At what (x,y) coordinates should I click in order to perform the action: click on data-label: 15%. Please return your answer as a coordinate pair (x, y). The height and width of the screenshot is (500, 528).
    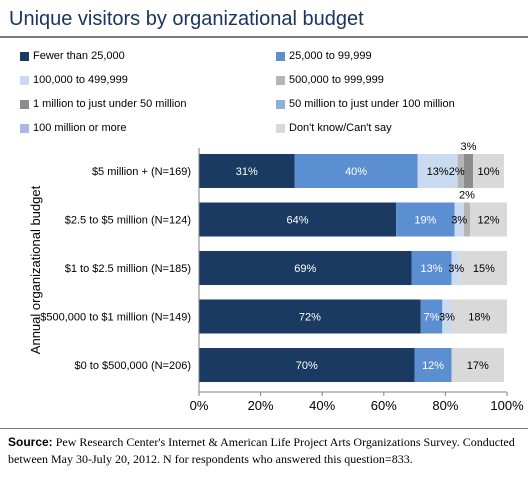
    Looking at the image, I should click on (484, 269).